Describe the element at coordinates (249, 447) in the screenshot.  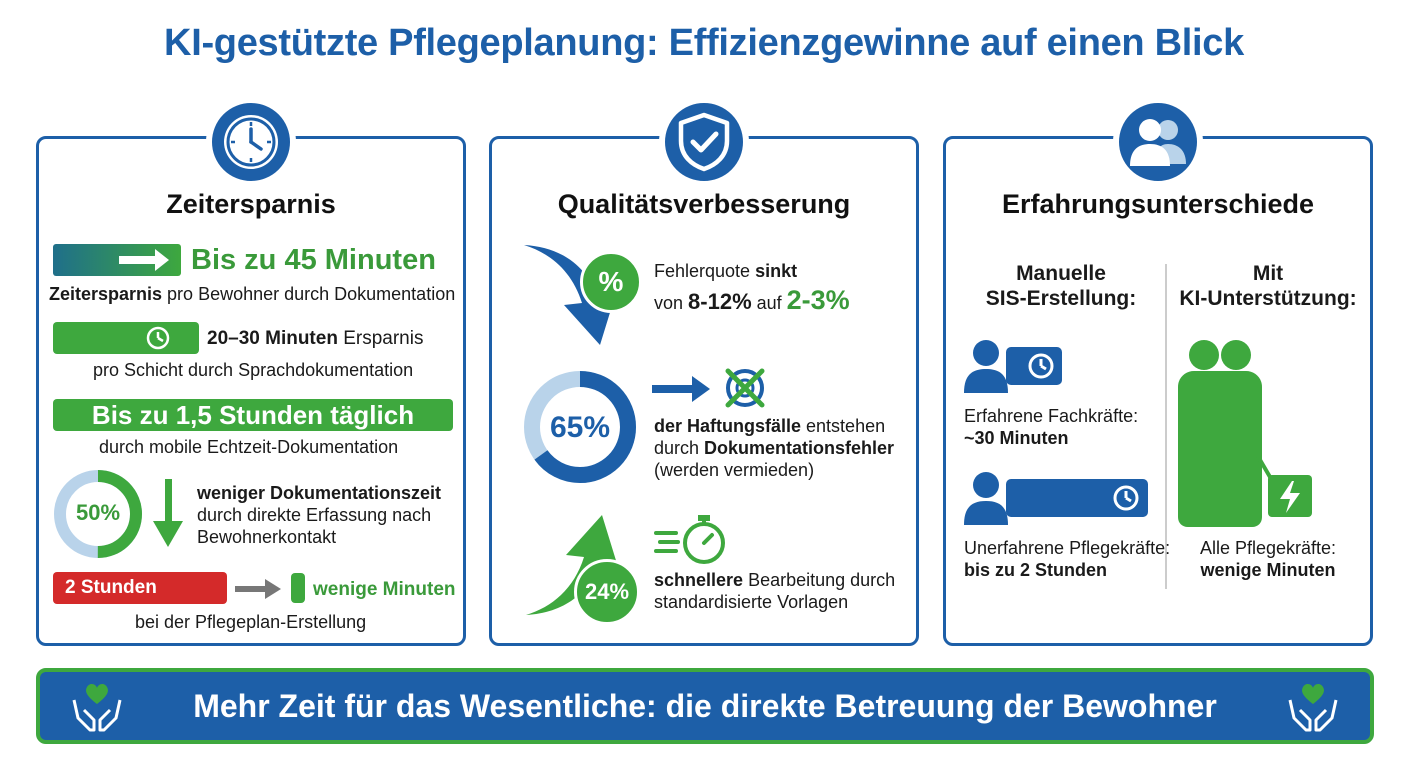
I see `item3-line2: durch mobile Echtzeit-Dokumentation` at that location.